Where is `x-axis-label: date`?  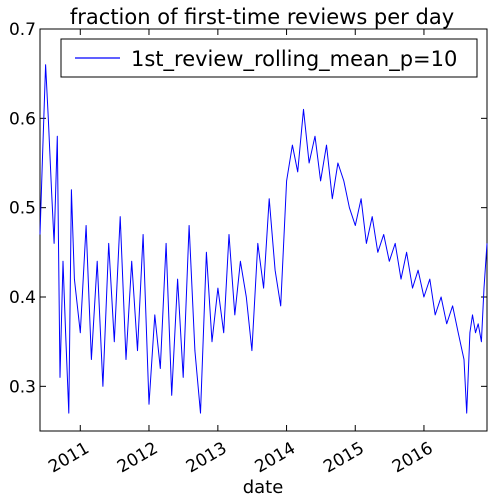
x-axis-label: date is located at coordinates (263, 487).